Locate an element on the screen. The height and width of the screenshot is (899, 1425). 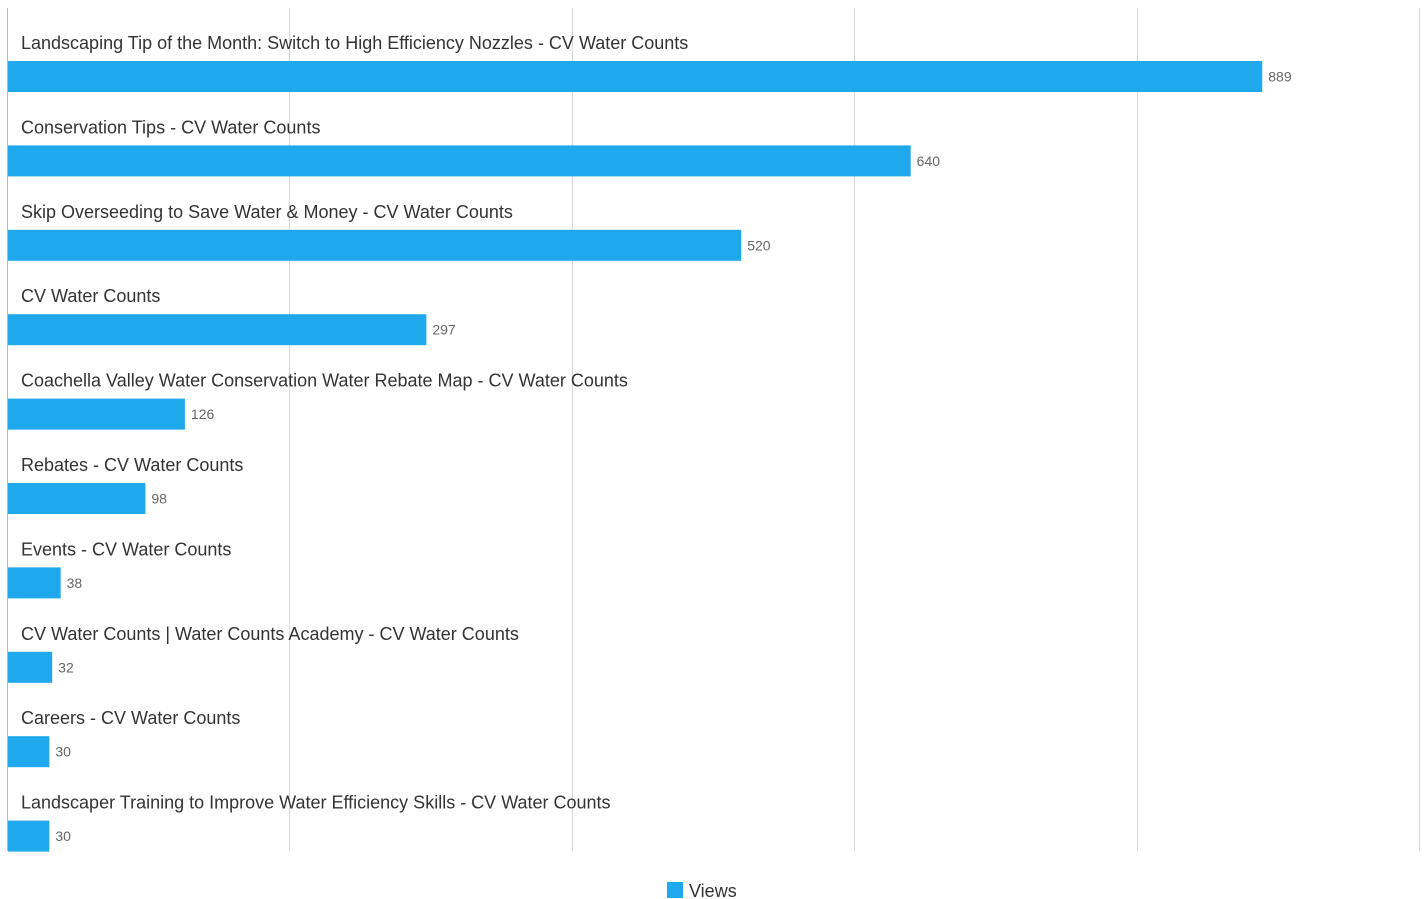
category-label: Events - CV Water Counts is located at coordinates (126, 549).